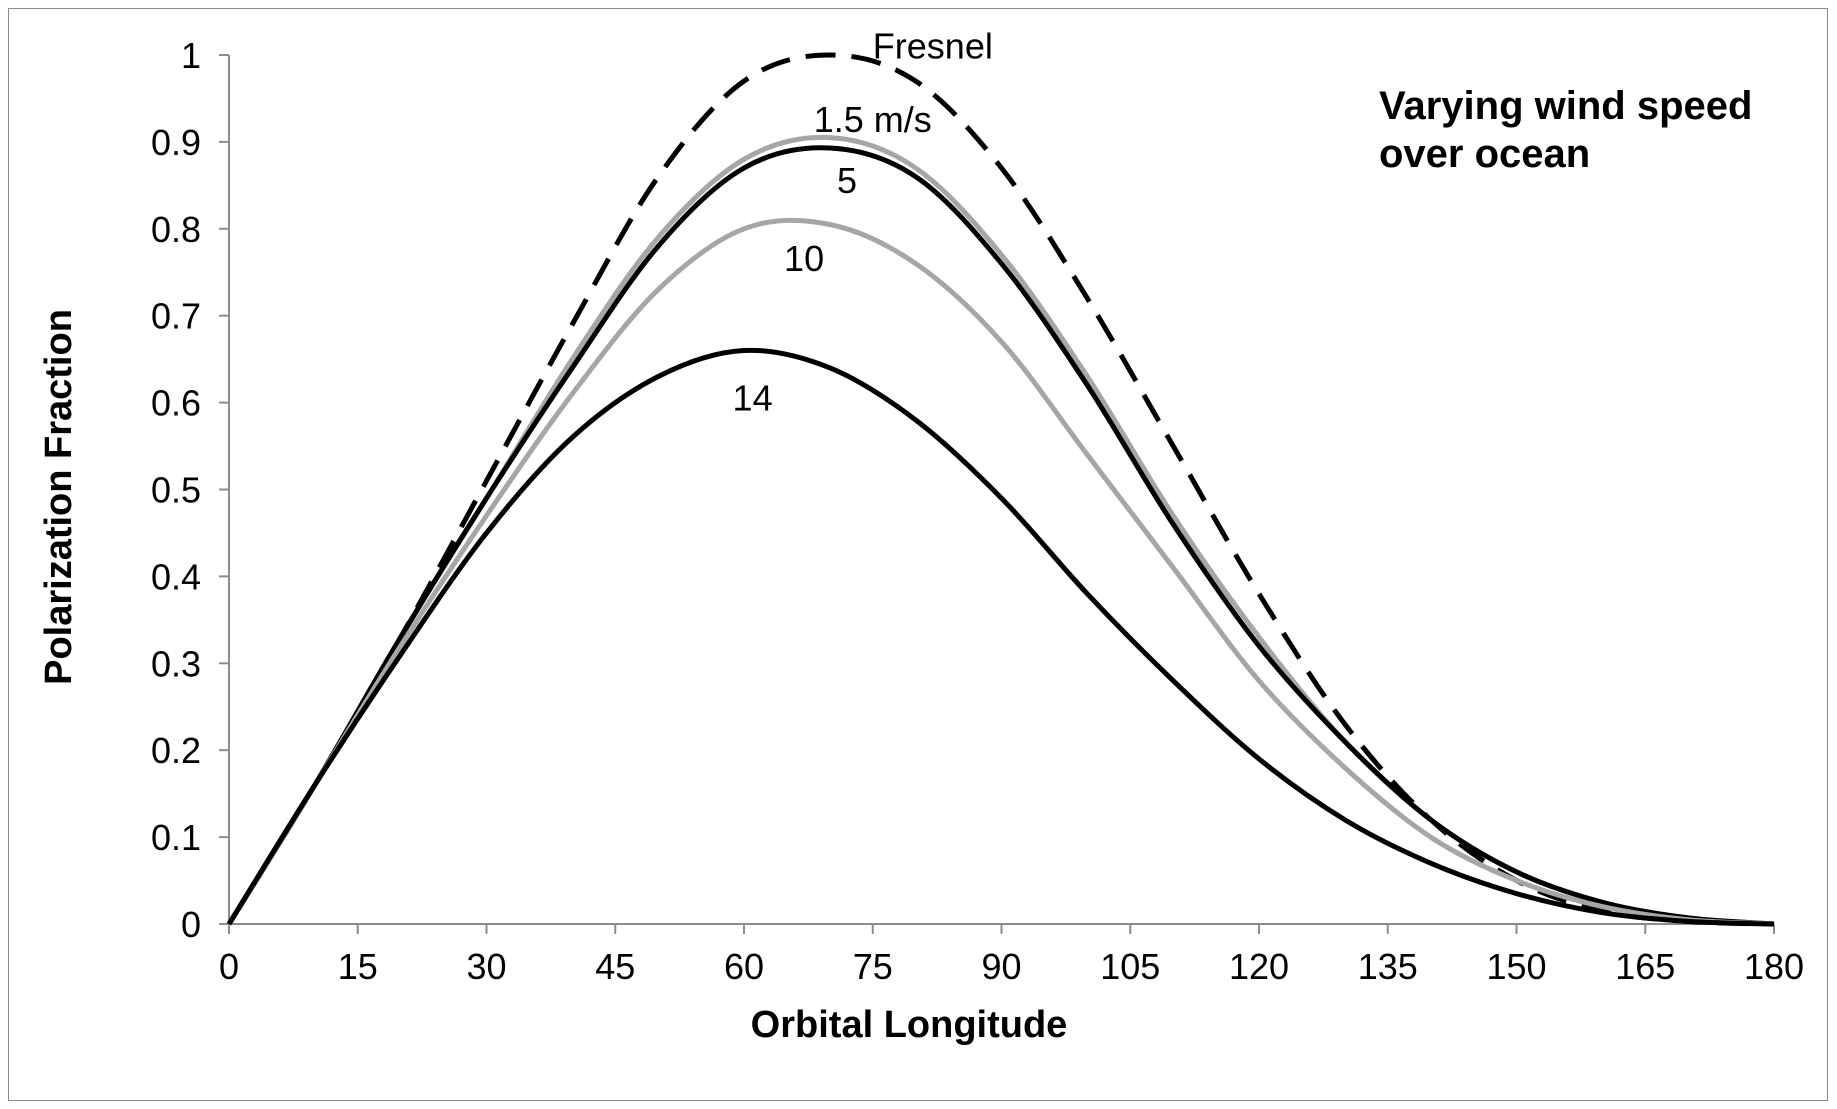 Image resolution: width=1837 pixels, height=1109 pixels. I want to click on x-tick-label: 105, so click(1130, 966).